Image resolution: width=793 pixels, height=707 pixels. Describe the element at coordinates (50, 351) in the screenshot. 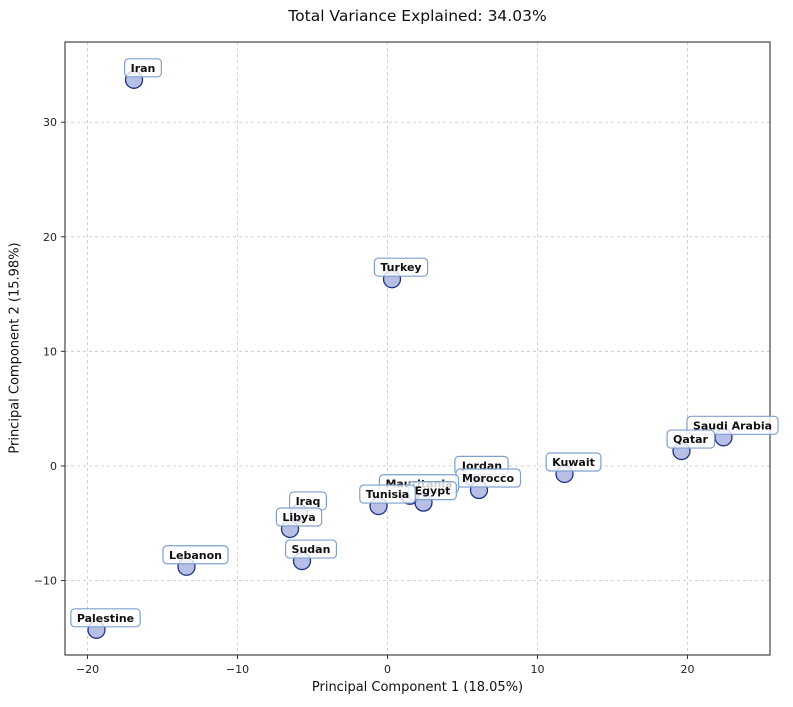

I see `y-tick-label: 10` at that location.